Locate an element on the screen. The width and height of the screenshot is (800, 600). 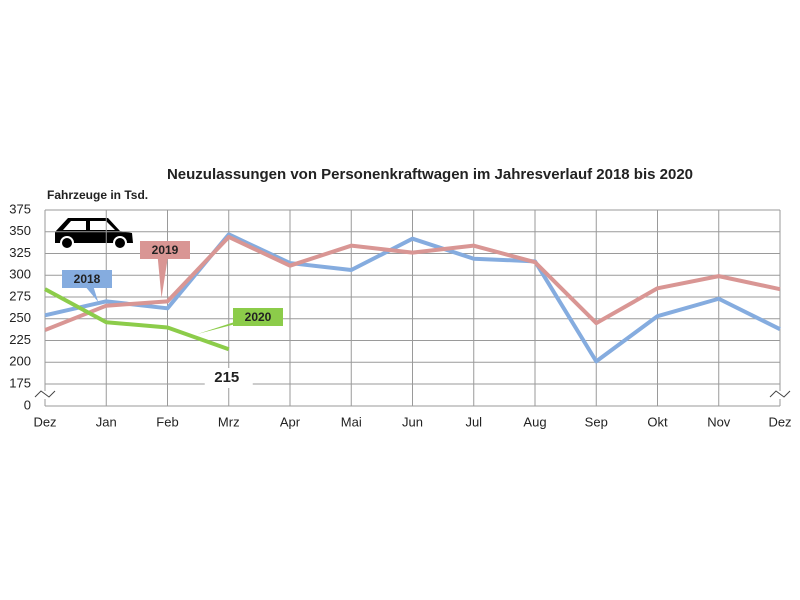
x-tick-label: Jun is located at coordinates (412, 421).